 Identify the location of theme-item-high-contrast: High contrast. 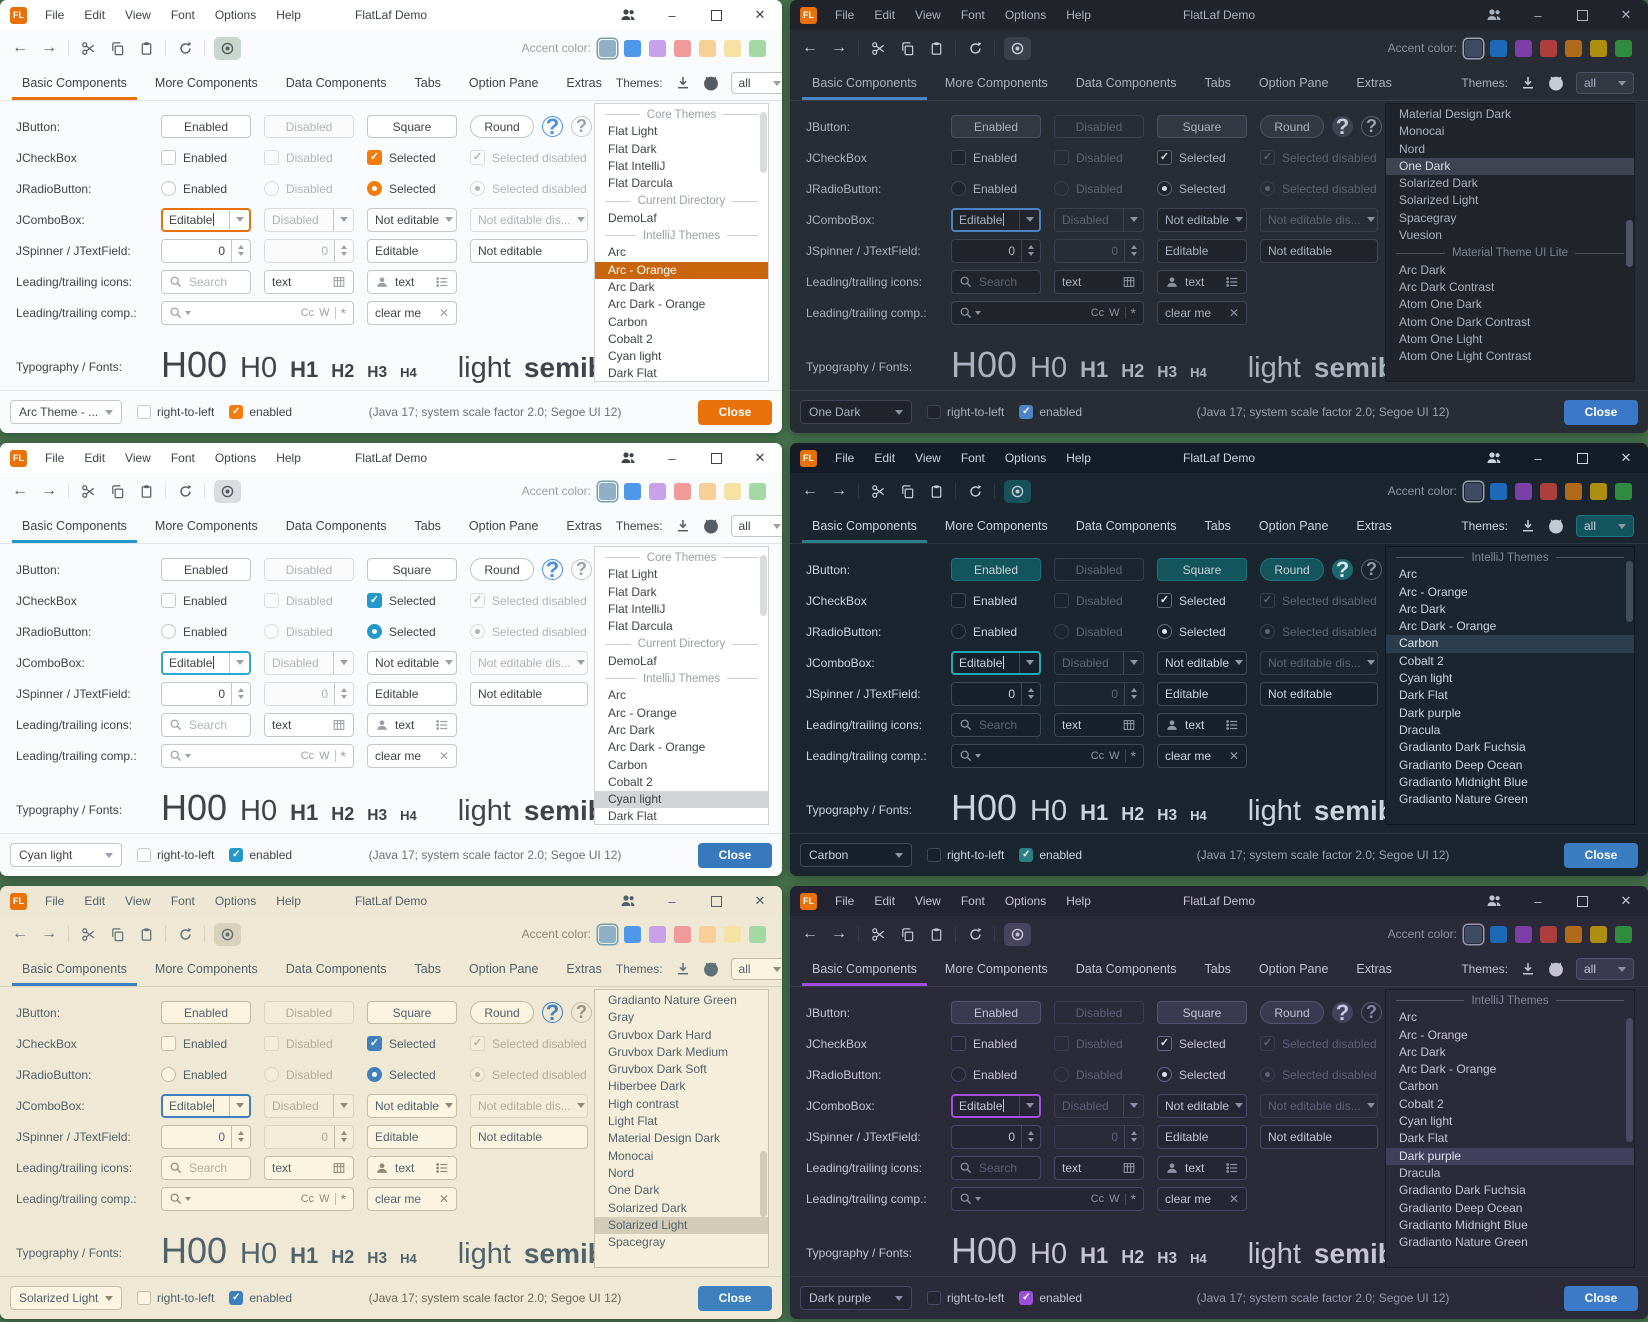
(643, 1103).